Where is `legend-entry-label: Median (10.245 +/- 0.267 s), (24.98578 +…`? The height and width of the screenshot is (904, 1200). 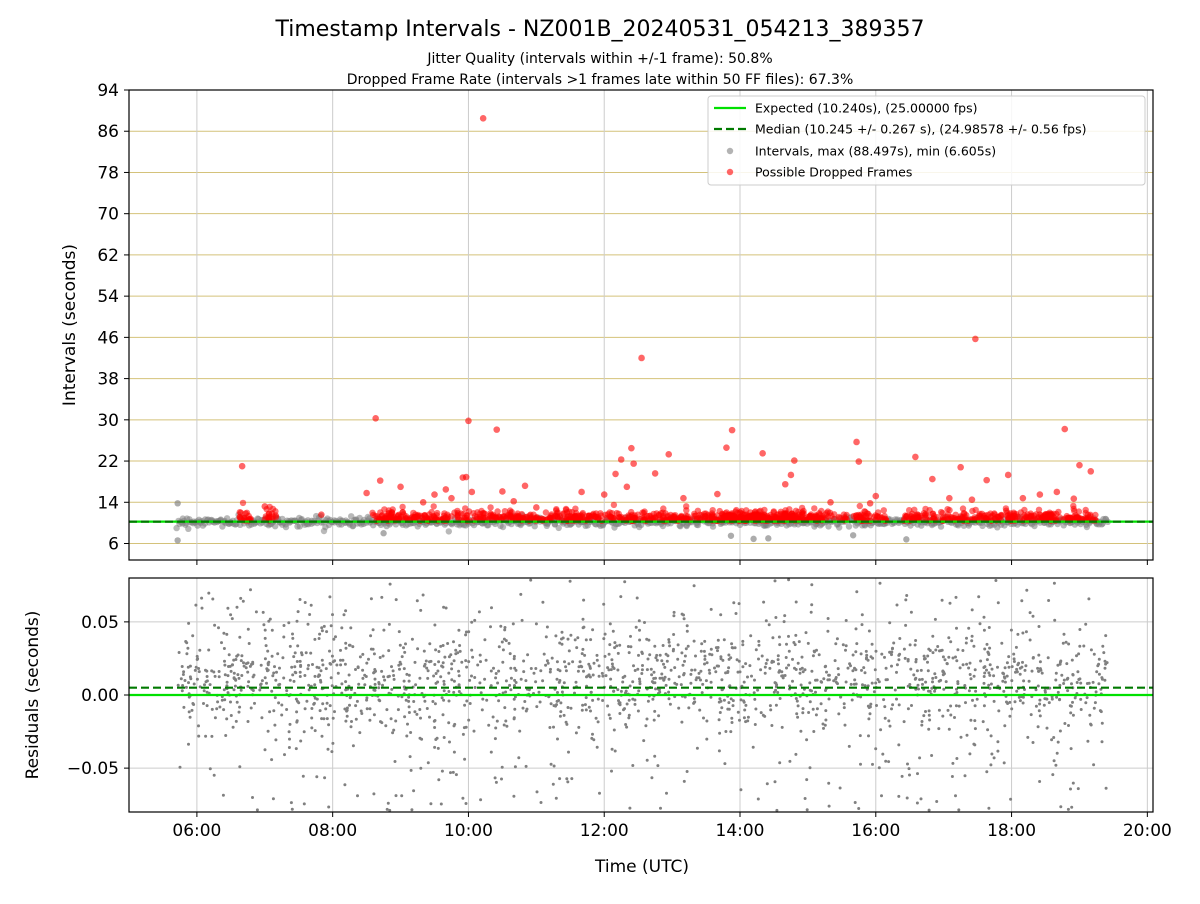
legend-entry-label: Median (10.245 +/- 0.267 s), (24.98578 +… is located at coordinates (920, 129).